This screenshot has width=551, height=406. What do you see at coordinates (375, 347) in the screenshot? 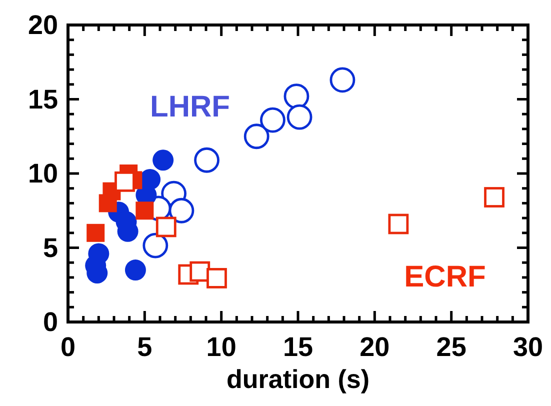
I see `x-tick-label: 20` at bounding box center [375, 347].